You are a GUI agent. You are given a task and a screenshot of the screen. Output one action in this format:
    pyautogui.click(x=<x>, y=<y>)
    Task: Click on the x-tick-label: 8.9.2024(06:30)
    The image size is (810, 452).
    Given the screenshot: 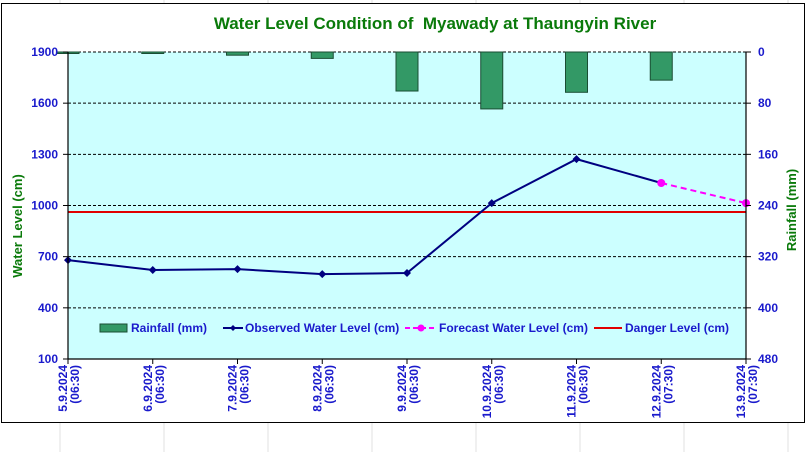 What is the action you would take?
    pyautogui.click(x=323, y=388)
    